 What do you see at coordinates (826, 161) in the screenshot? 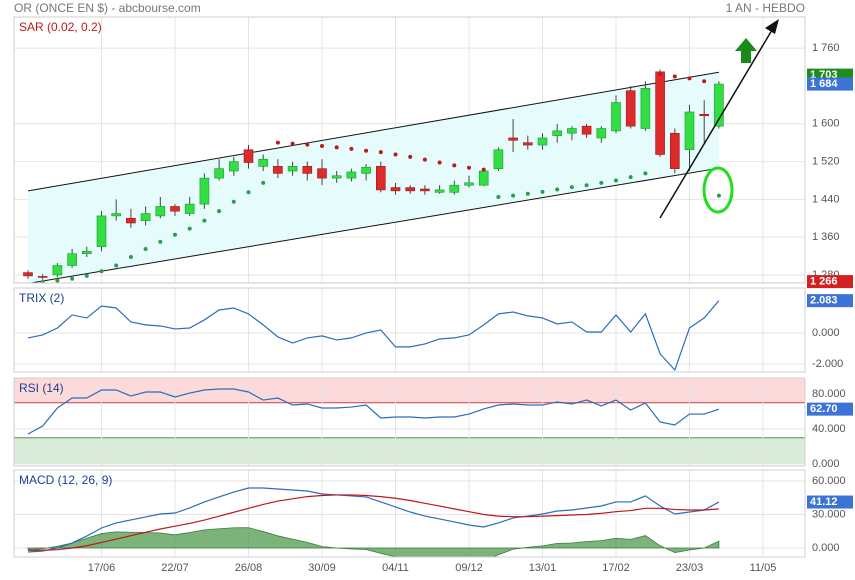
I see `y-tick-label: 1 520` at bounding box center [826, 161].